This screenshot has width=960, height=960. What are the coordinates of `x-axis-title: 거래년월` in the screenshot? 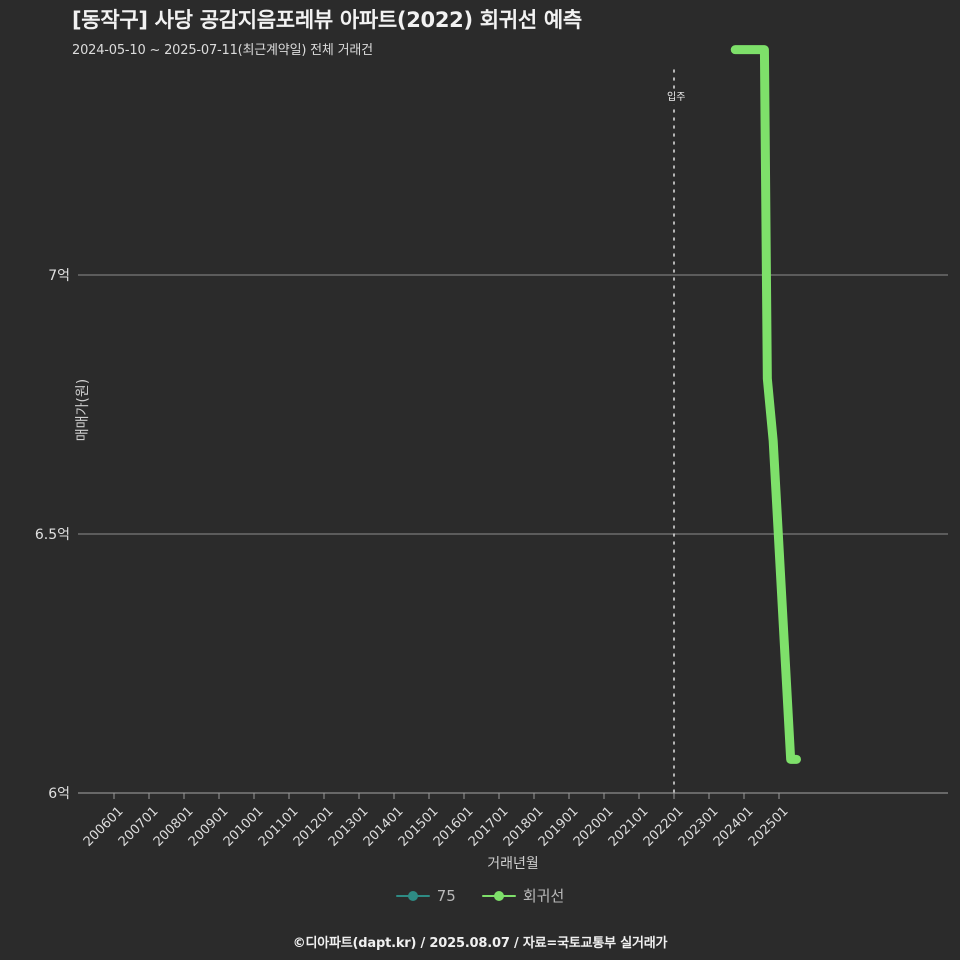 It's located at (513, 864).